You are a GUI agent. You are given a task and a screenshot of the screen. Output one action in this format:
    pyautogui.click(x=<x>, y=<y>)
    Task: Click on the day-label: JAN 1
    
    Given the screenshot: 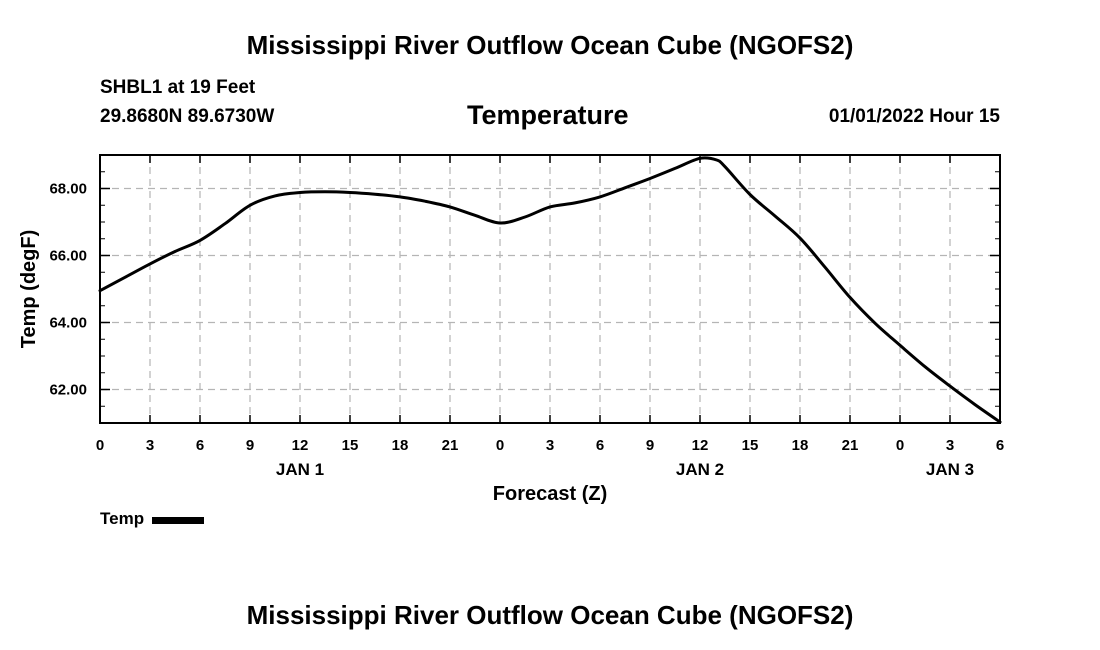 What is the action you would take?
    pyautogui.click(x=300, y=469)
    